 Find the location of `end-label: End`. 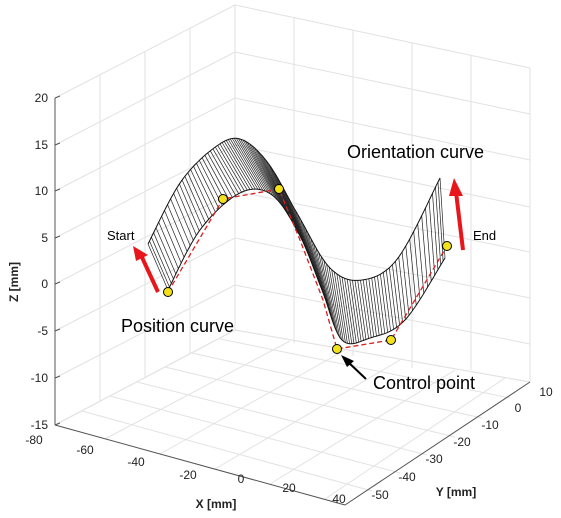

end-label: End is located at coordinates (484, 235).